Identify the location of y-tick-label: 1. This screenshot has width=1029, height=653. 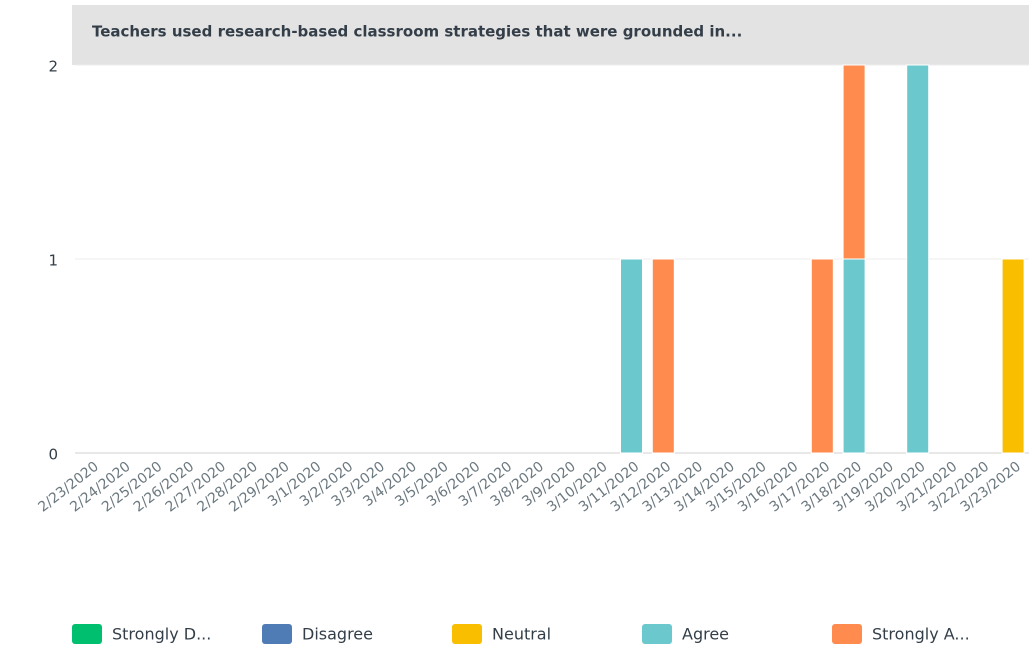
(53, 261).